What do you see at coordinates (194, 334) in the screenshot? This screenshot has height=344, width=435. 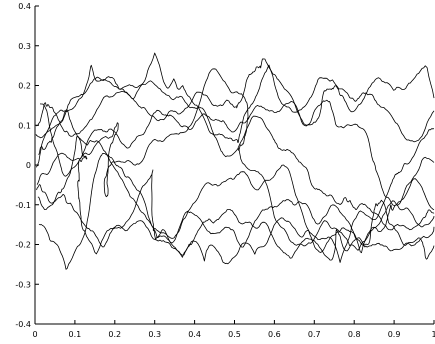 I see `x-tick-label: 0.4` at bounding box center [194, 334].